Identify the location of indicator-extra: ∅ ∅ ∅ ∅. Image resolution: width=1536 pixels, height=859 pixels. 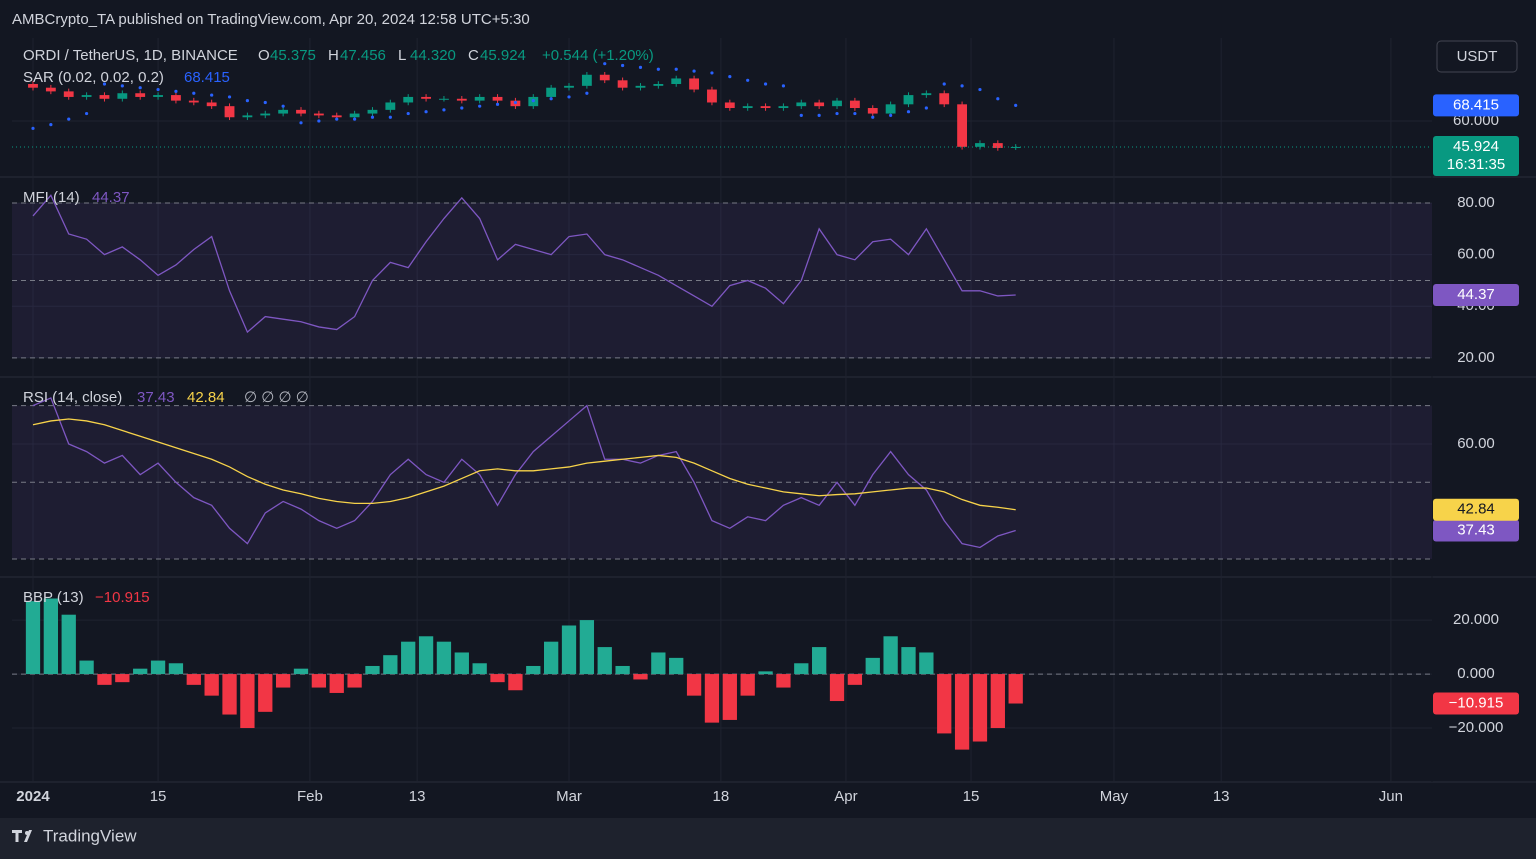
(276, 397).